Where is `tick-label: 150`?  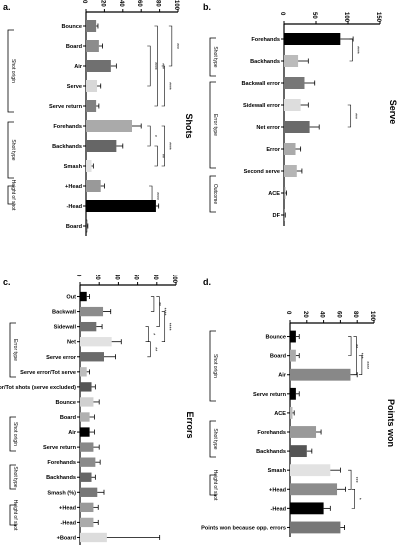
tick-label: 150 is located at coordinates (378, 17).